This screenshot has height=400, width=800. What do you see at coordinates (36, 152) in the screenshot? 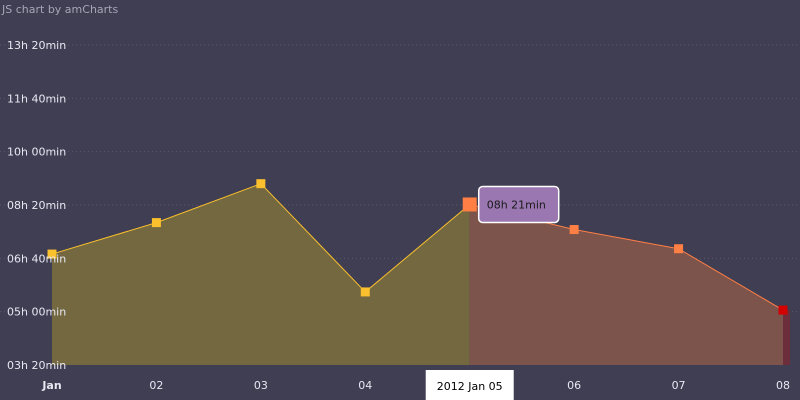
I see `y-tick-label: 10h 00min` at bounding box center [36, 152].